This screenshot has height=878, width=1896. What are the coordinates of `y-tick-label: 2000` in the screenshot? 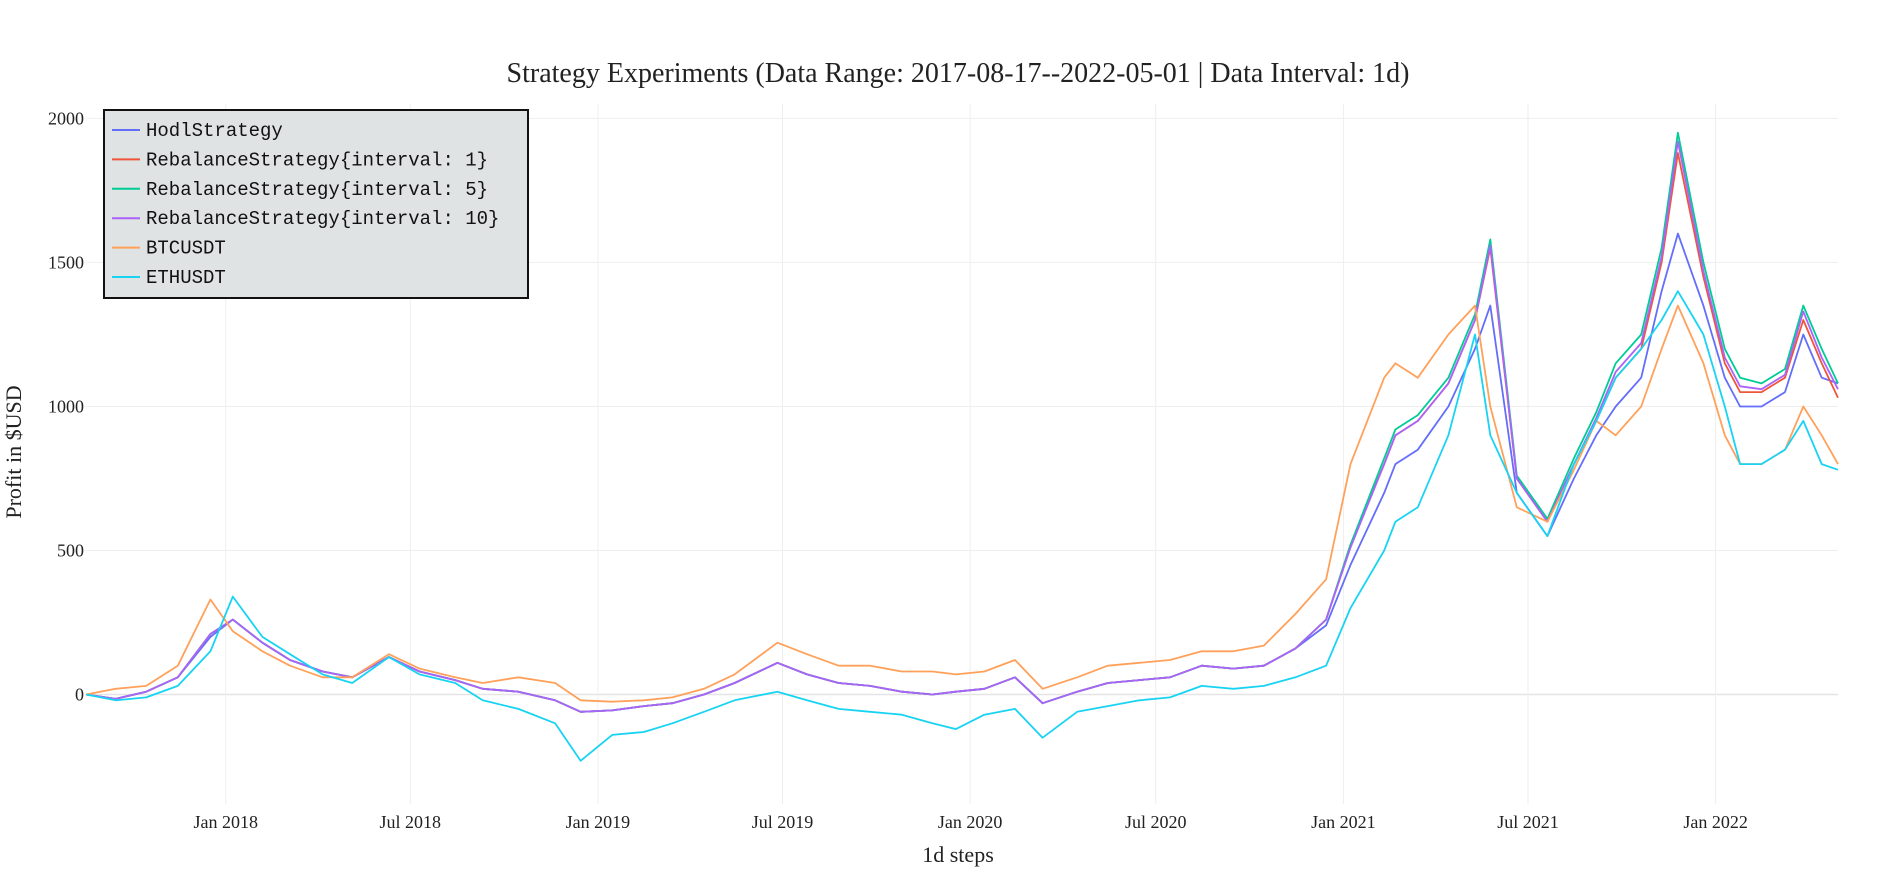 It's located at (66, 118).